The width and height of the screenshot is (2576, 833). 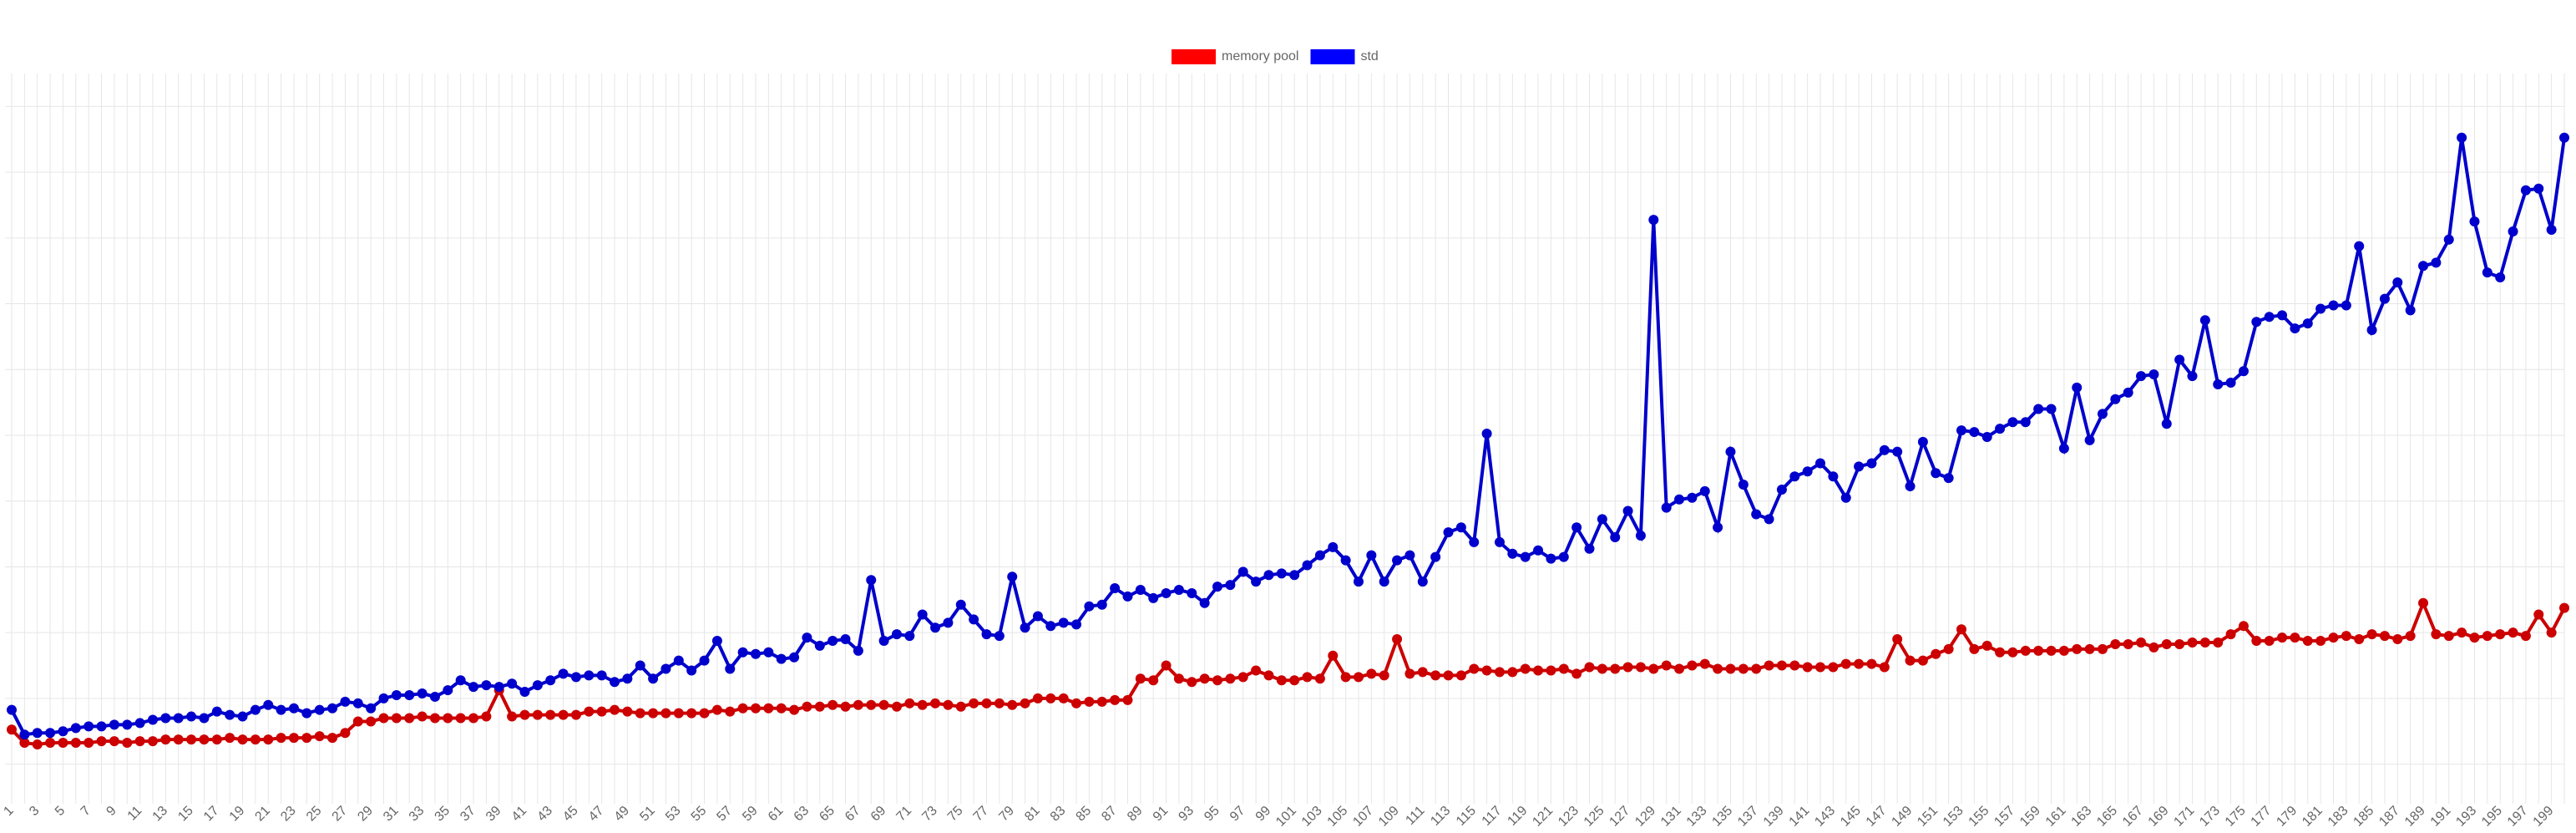 What do you see at coordinates (878, 815) in the screenshot?
I see `x-tick-label: 69` at bounding box center [878, 815].